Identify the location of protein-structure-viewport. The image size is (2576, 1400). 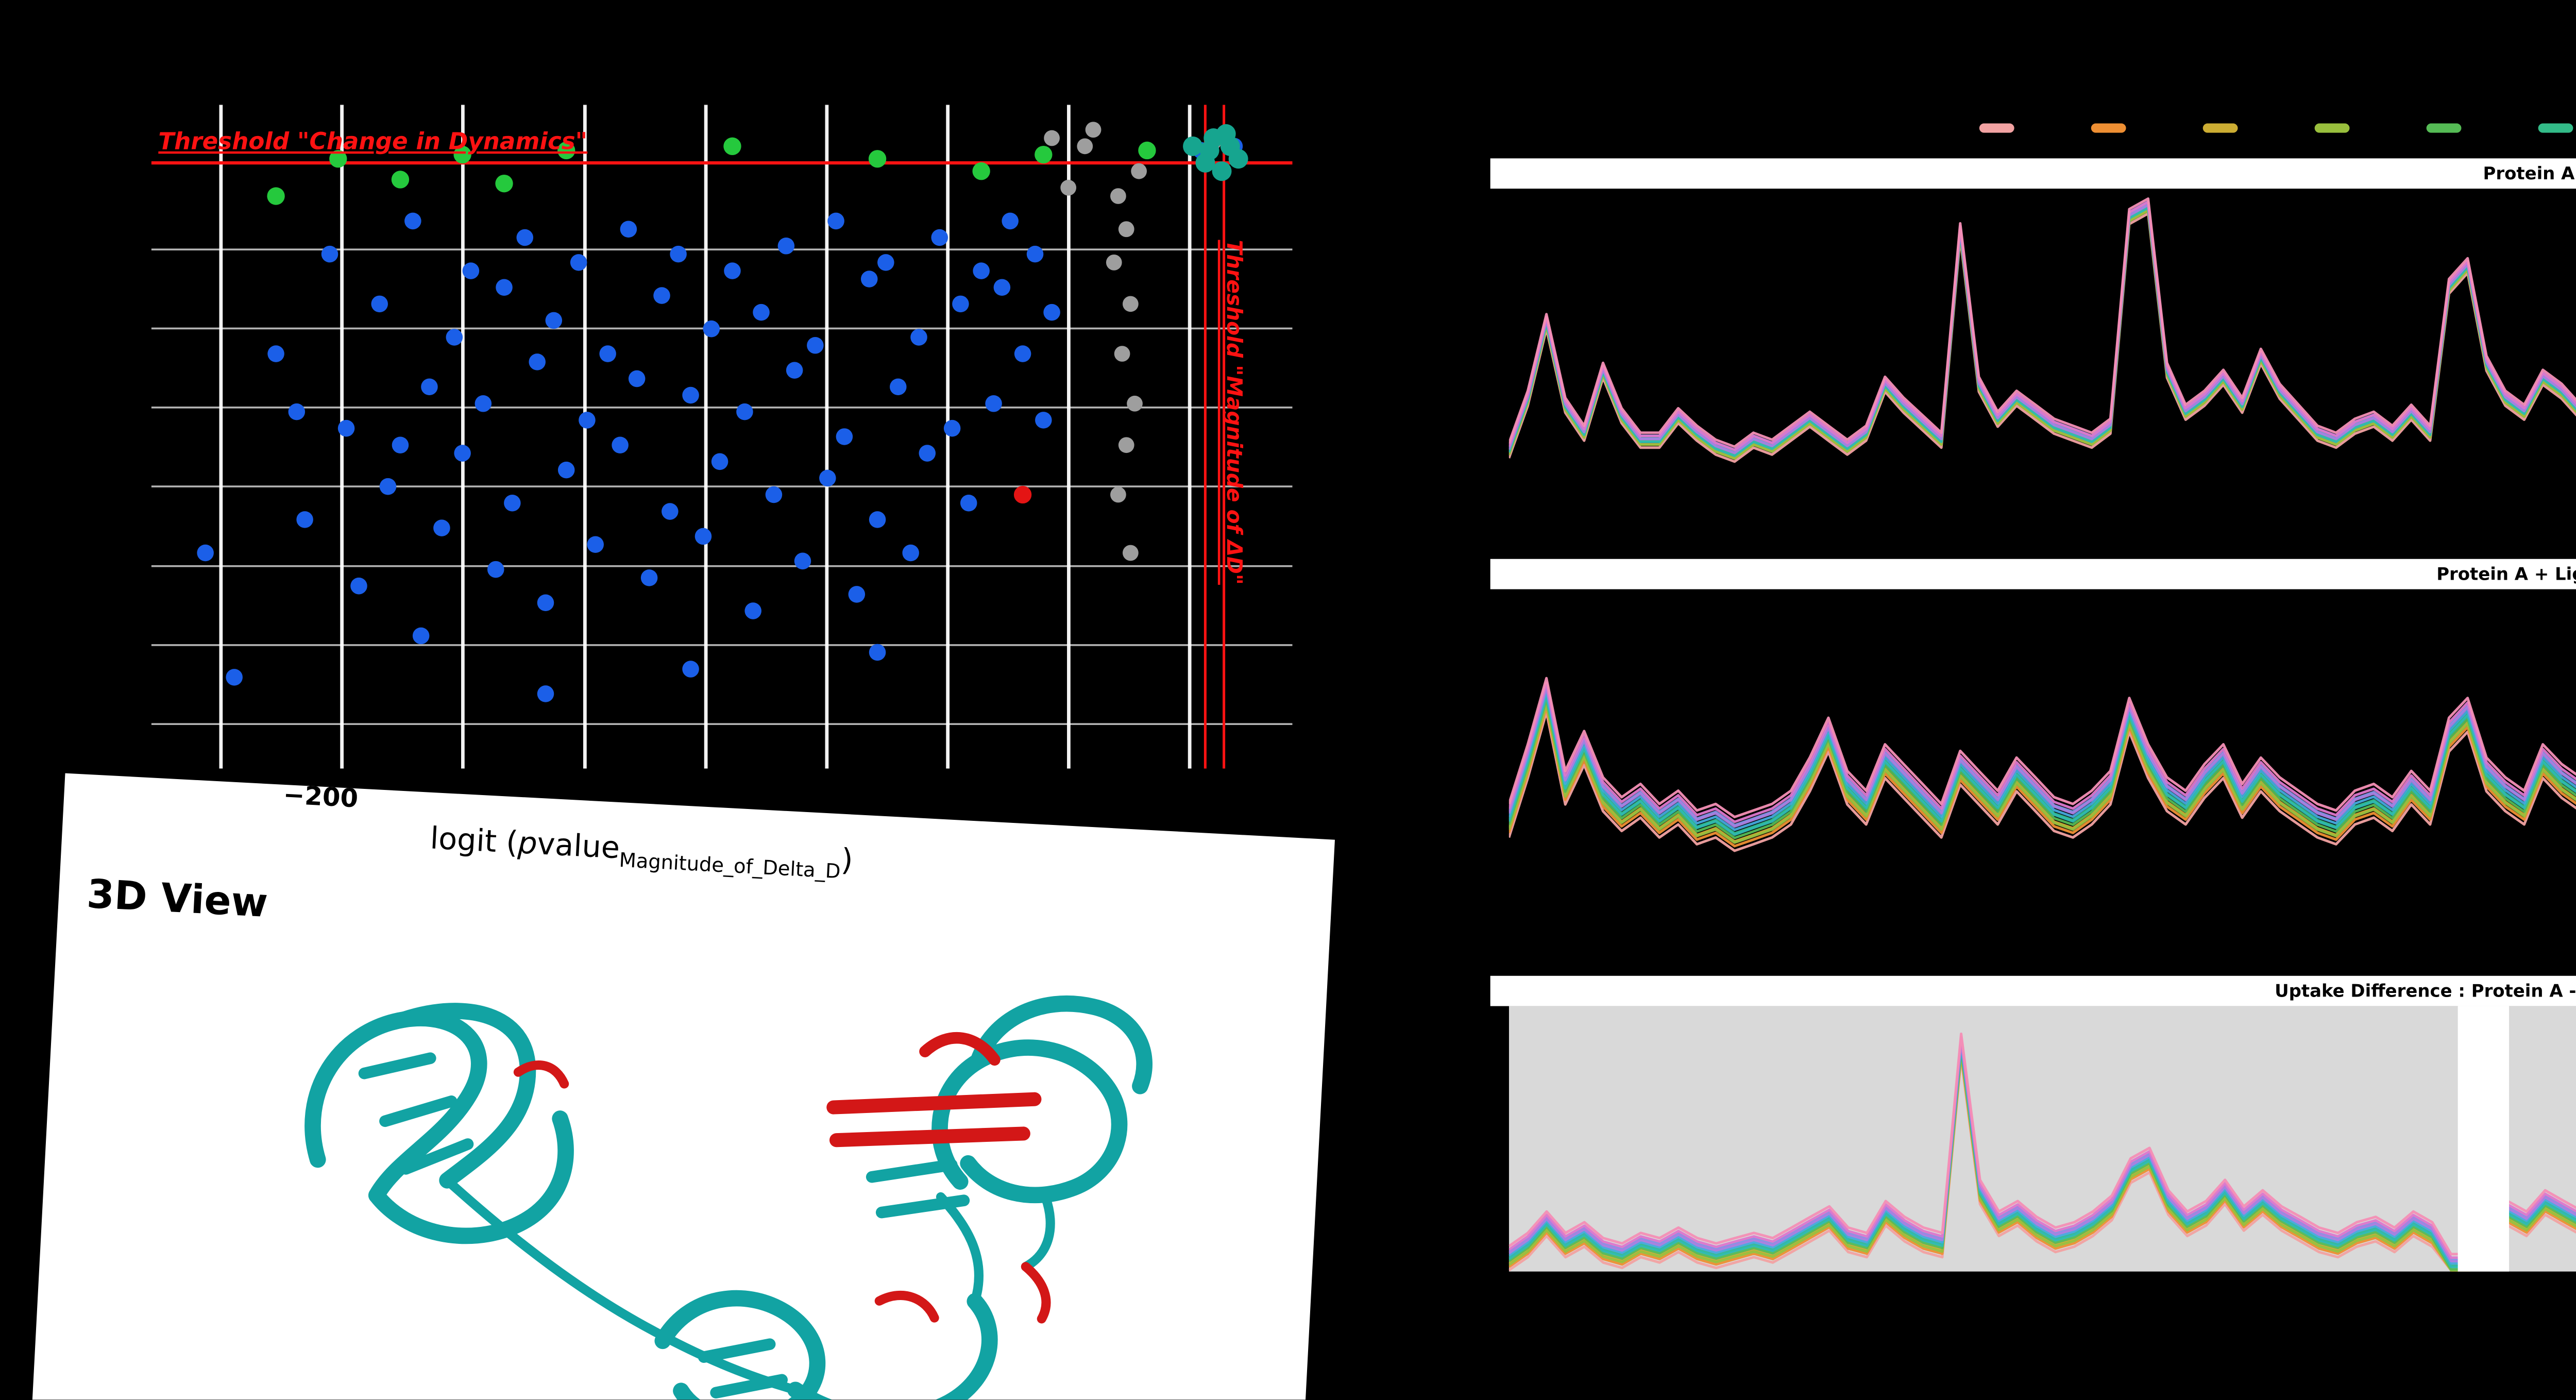
(719, 1159).